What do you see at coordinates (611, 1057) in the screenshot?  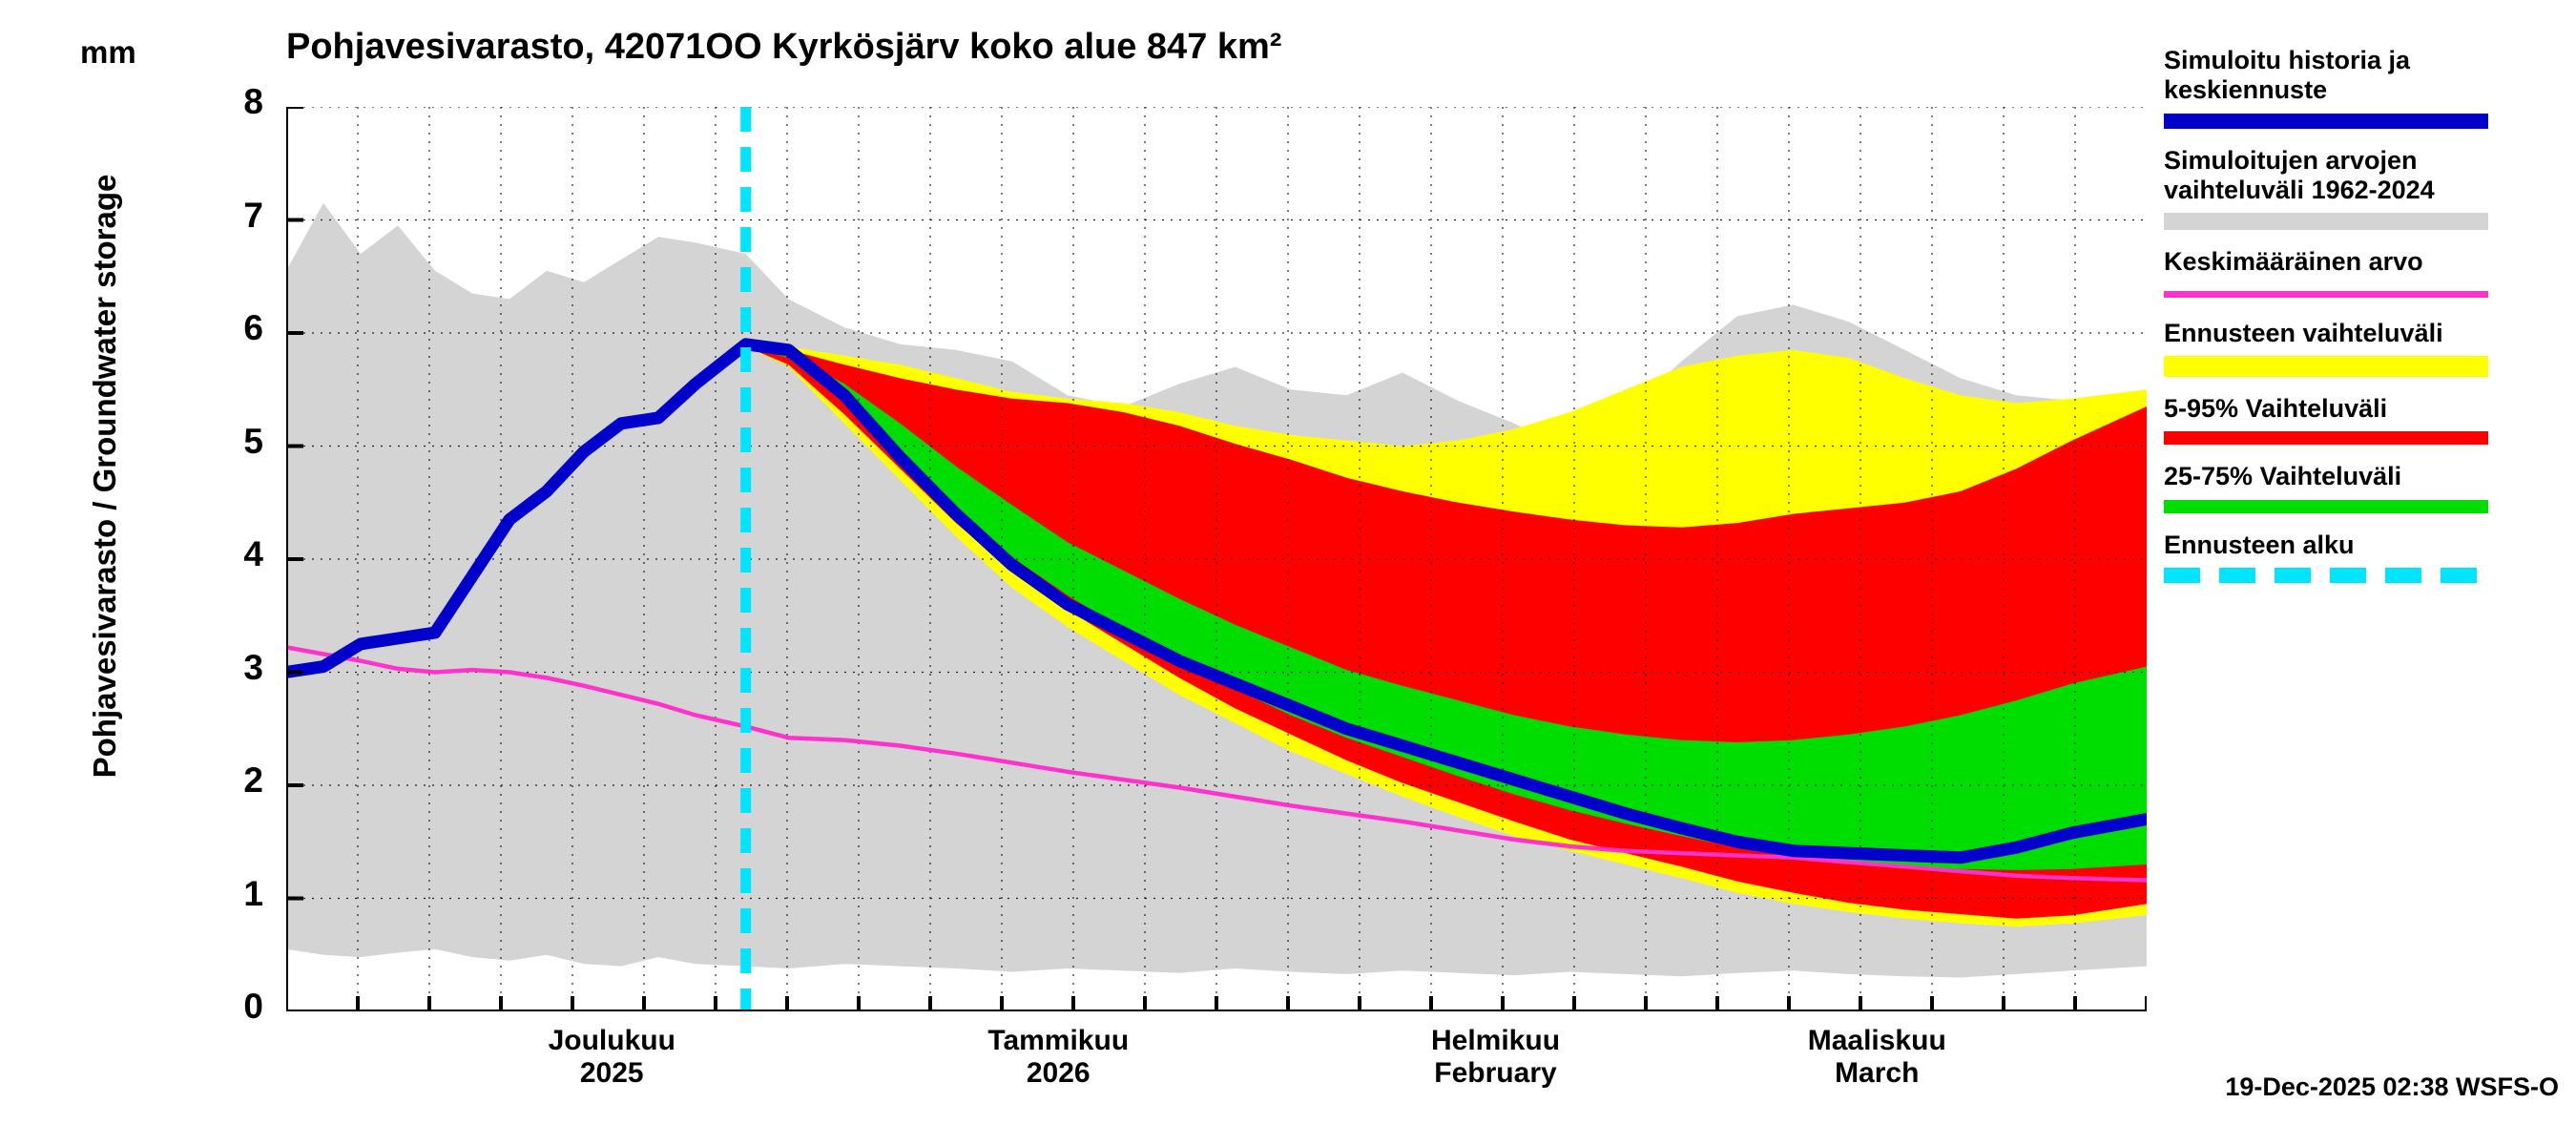 I see `x-tick-label: Joulukuu 2025` at bounding box center [611, 1057].